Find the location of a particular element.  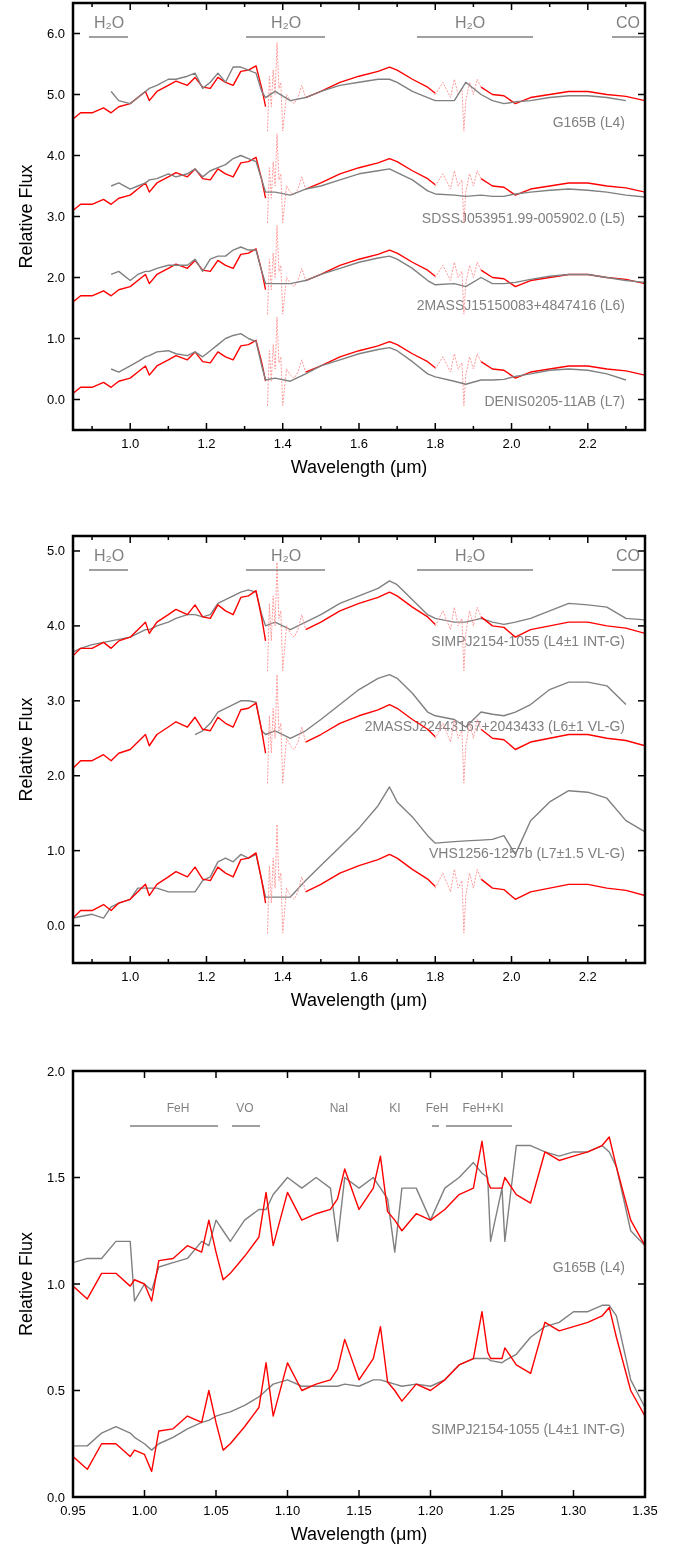

x-tick-label: 1.25 is located at coordinates (502, 1510).